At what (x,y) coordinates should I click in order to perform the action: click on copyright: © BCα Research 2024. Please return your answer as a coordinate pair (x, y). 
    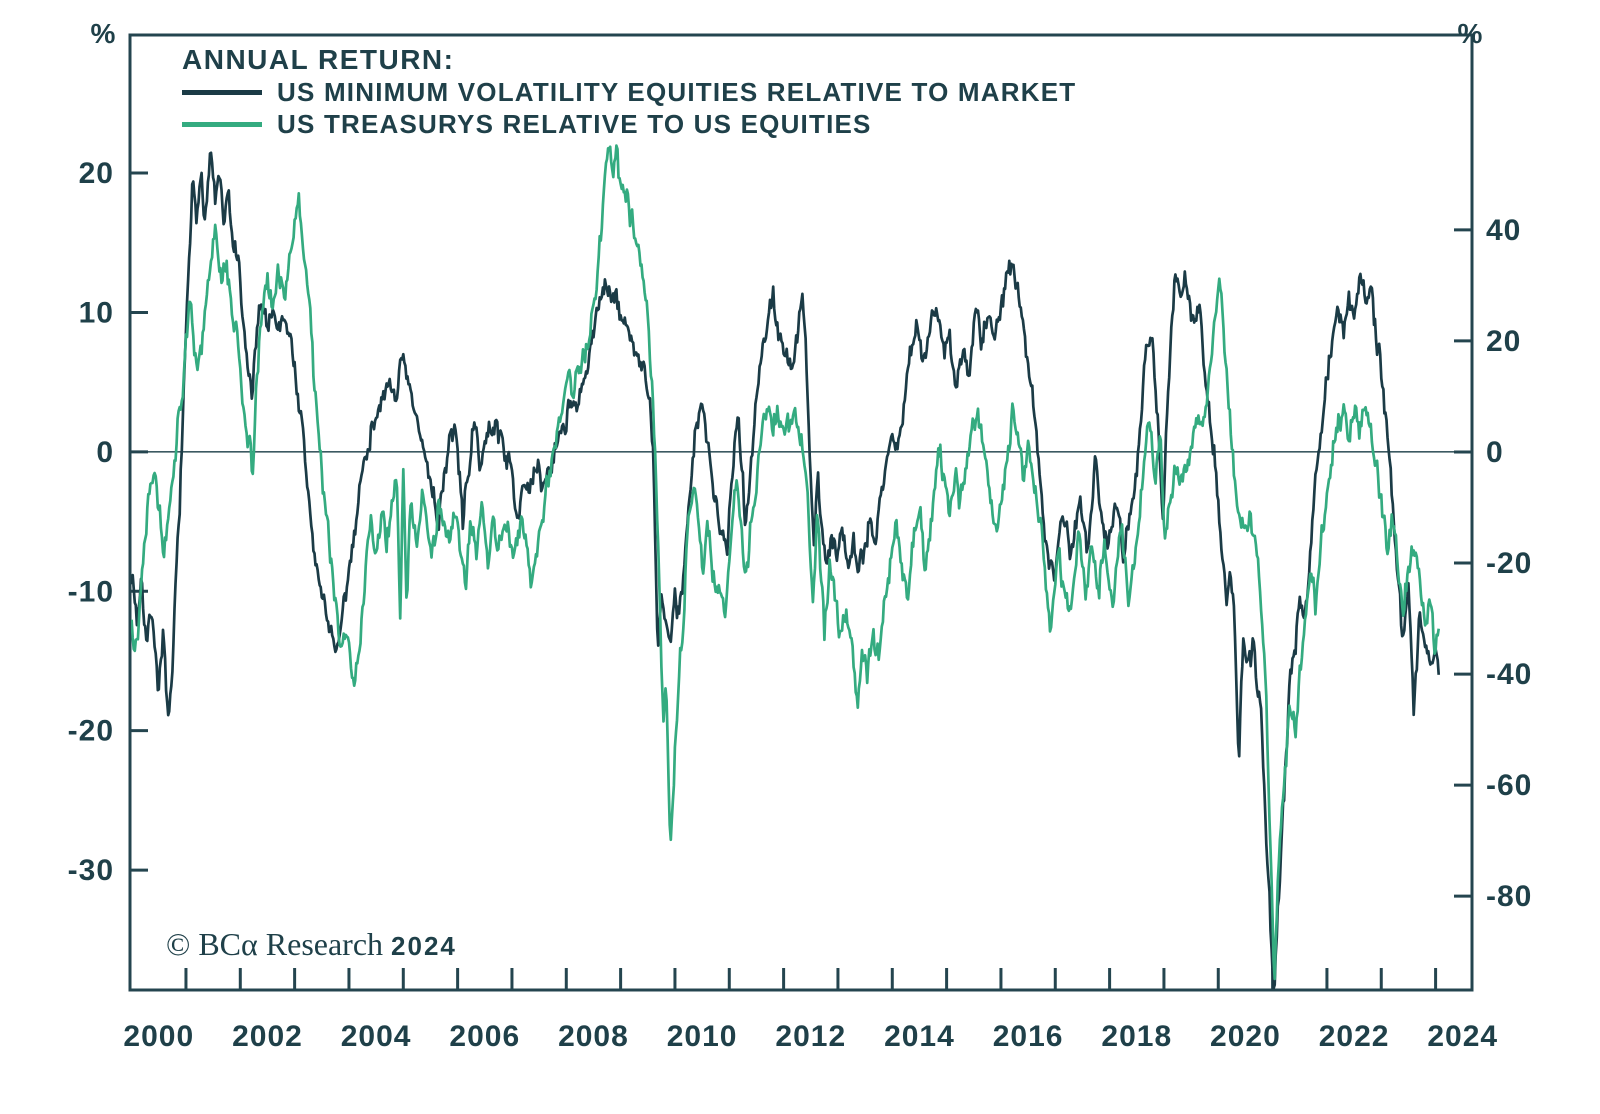
    Looking at the image, I should click on (311, 944).